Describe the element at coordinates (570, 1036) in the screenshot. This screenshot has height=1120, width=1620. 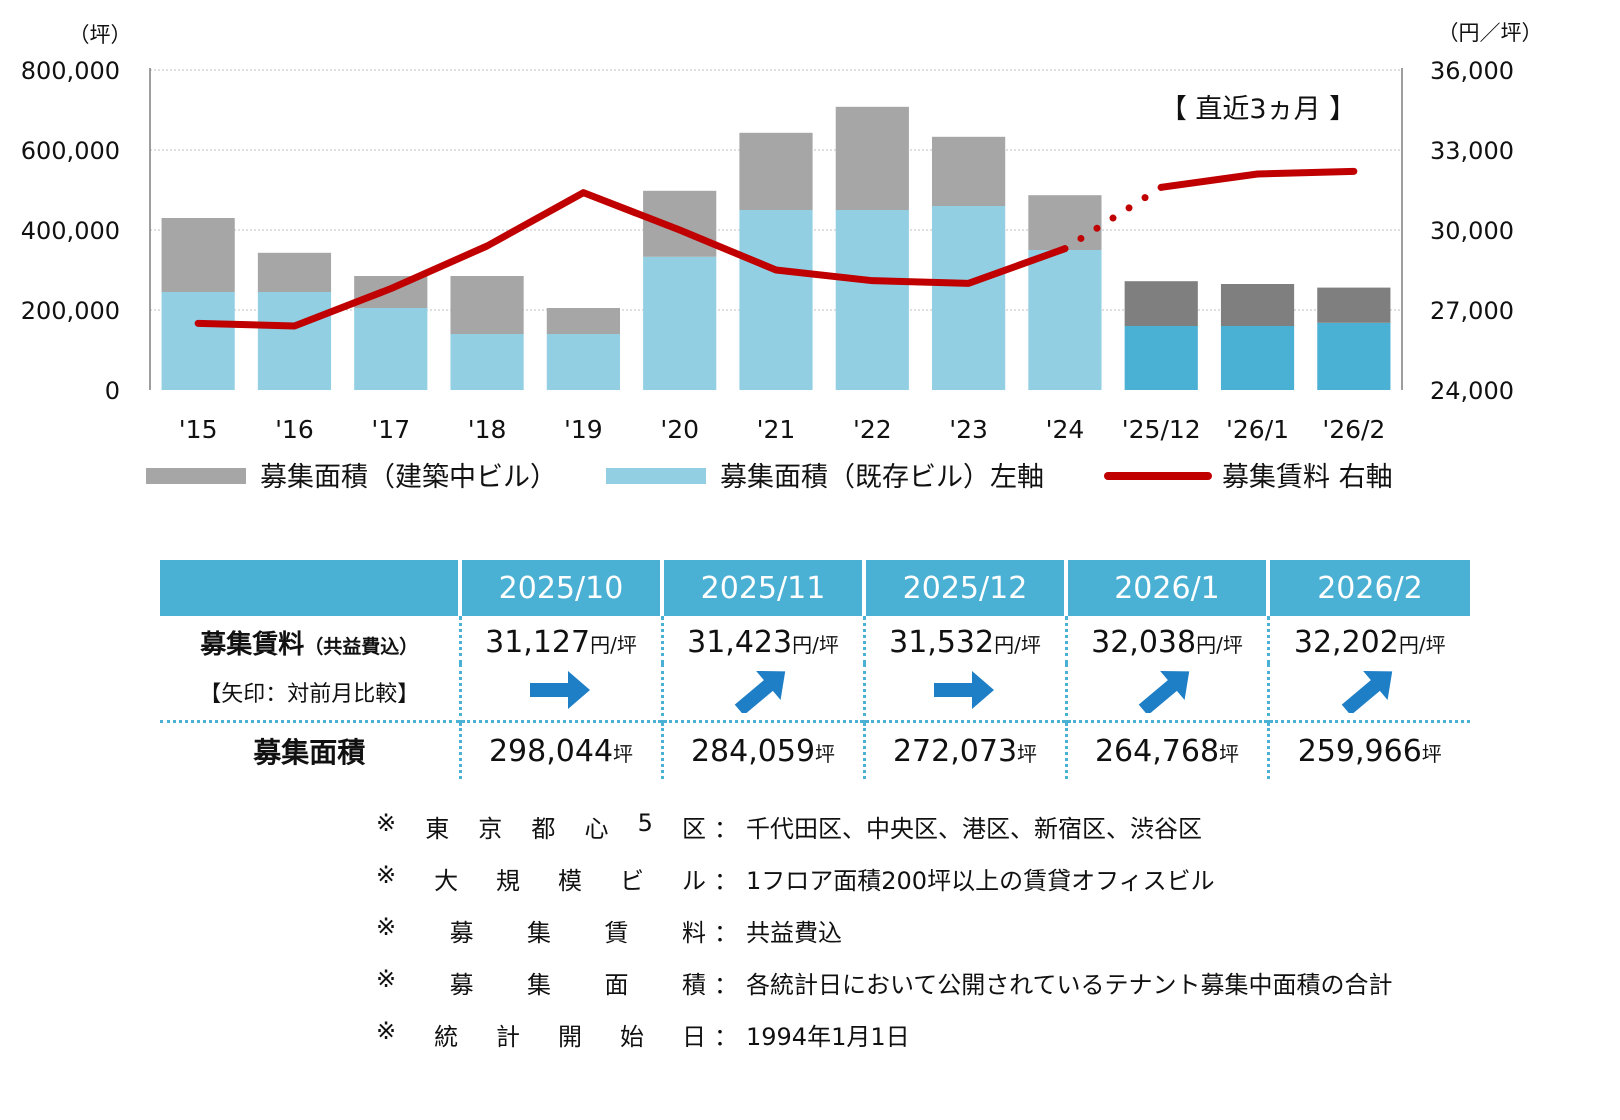
I see `footnote-term-char: 開` at that location.